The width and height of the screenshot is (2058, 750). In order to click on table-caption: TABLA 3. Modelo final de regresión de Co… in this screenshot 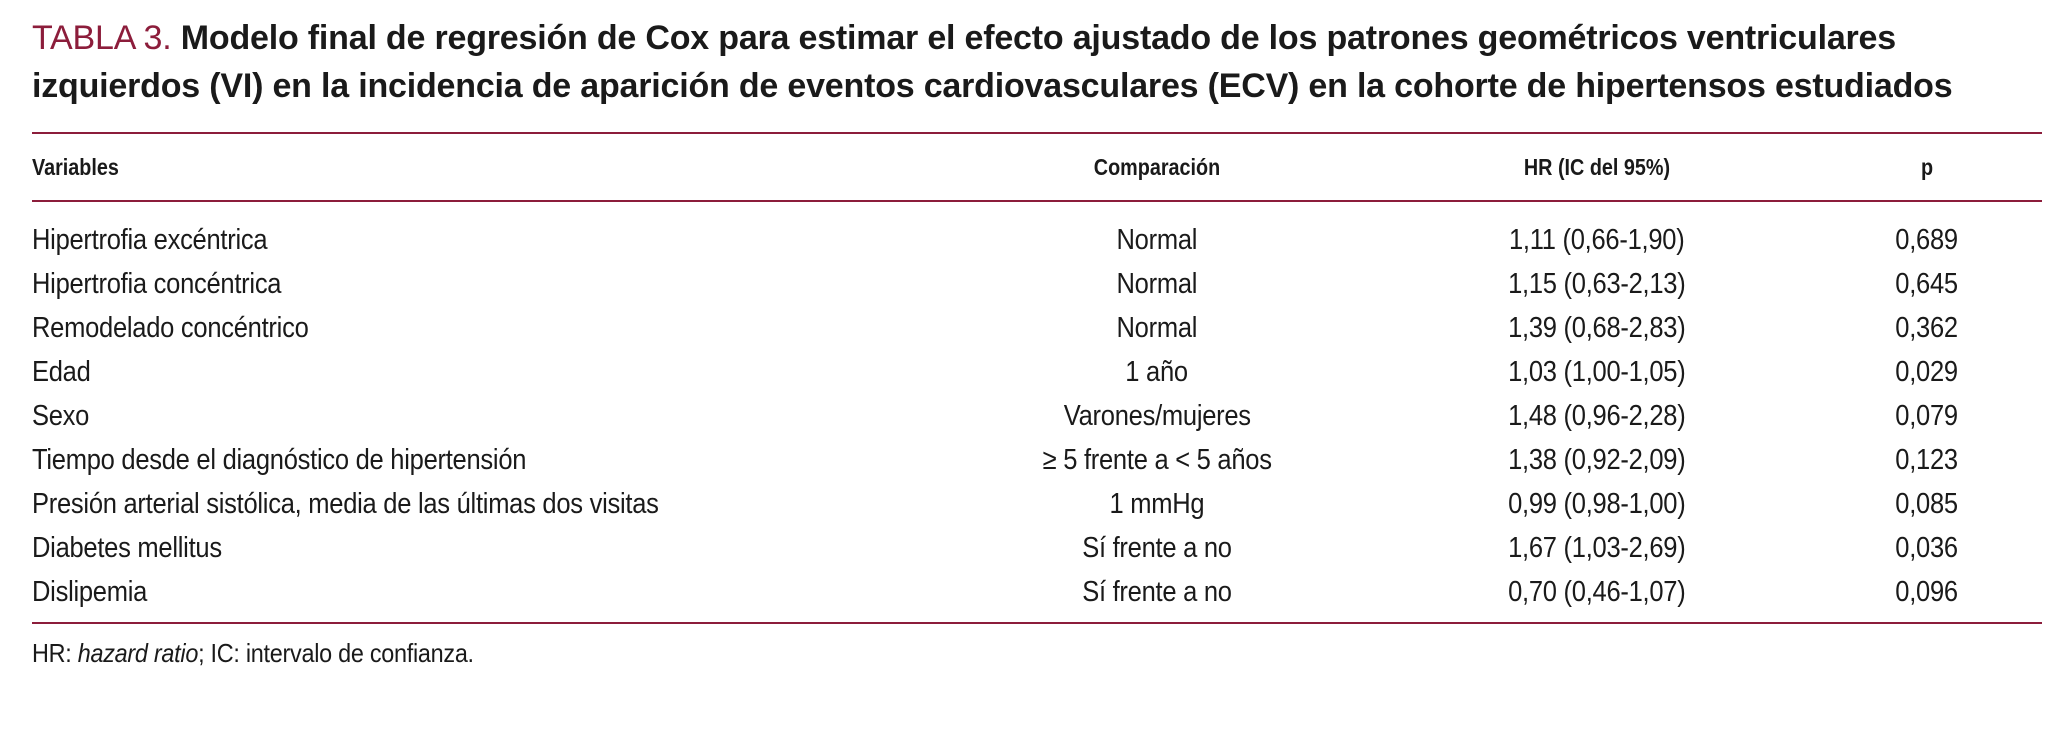, I will do `click(1037, 62)`.